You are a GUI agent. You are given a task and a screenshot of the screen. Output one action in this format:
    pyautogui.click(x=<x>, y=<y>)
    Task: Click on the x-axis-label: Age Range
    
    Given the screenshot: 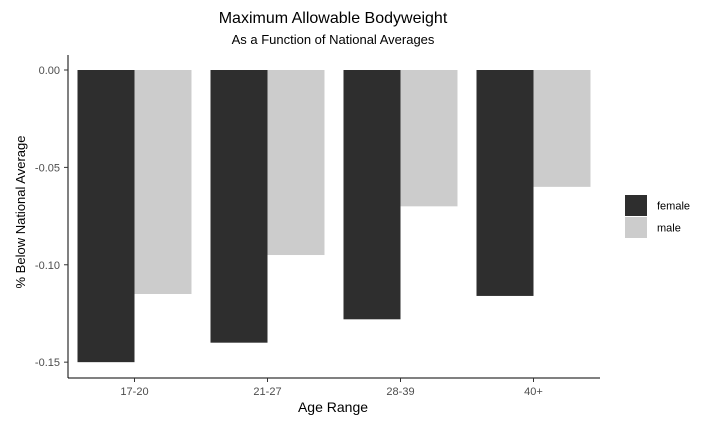 What is the action you would take?
    pyautogui.click(x=333, y=407)
    